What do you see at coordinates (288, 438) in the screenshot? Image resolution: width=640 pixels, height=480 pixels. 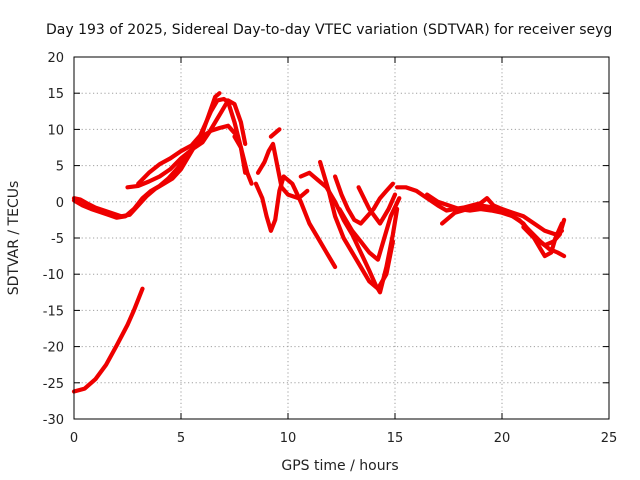 I see `x-tick-label: 10` at bounding box center [288, 438].